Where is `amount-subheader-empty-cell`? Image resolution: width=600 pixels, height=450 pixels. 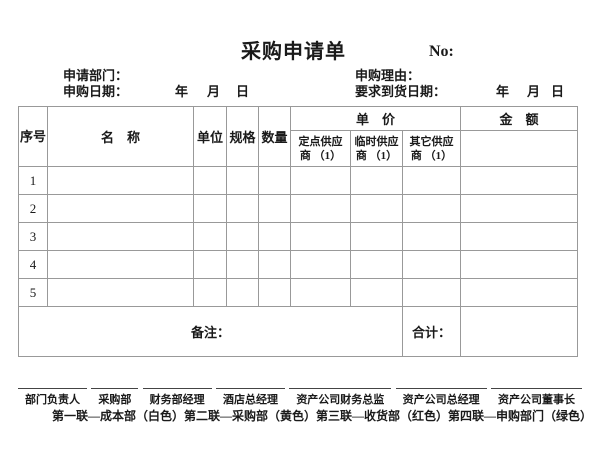
amount-subheader-empty-cell is located at coordinates (519, 148).